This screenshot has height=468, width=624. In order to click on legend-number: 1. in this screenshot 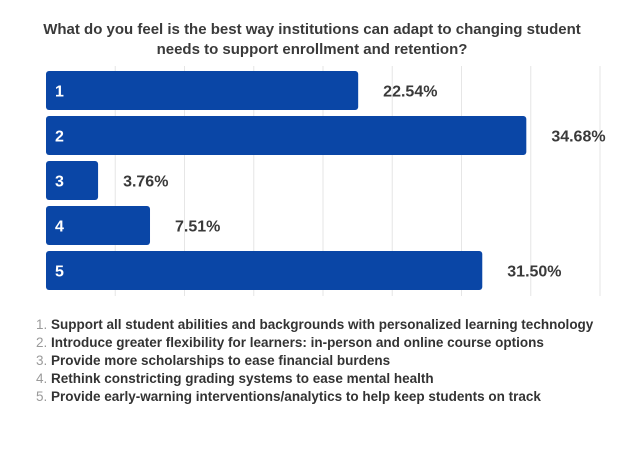, I will do `click(42, 324)`.